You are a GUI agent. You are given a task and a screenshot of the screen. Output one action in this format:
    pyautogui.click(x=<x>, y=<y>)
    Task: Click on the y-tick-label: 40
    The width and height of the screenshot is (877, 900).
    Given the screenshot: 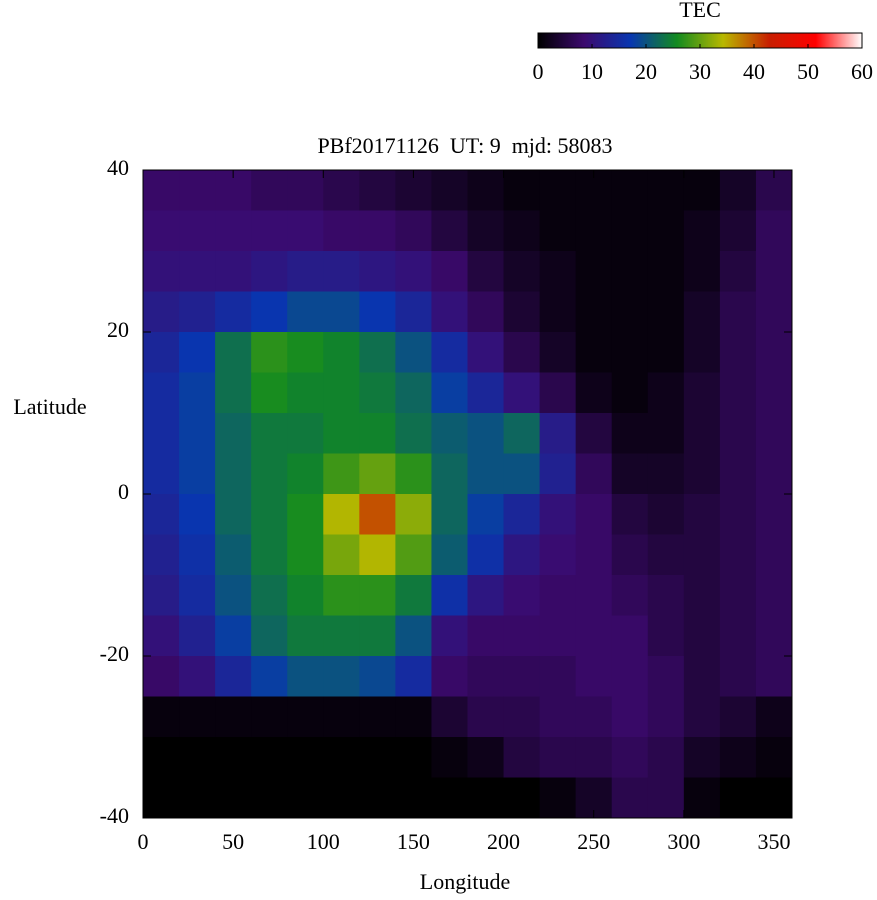 What is the action you would take?
    pyautogui.click(x=118, y=167)
    